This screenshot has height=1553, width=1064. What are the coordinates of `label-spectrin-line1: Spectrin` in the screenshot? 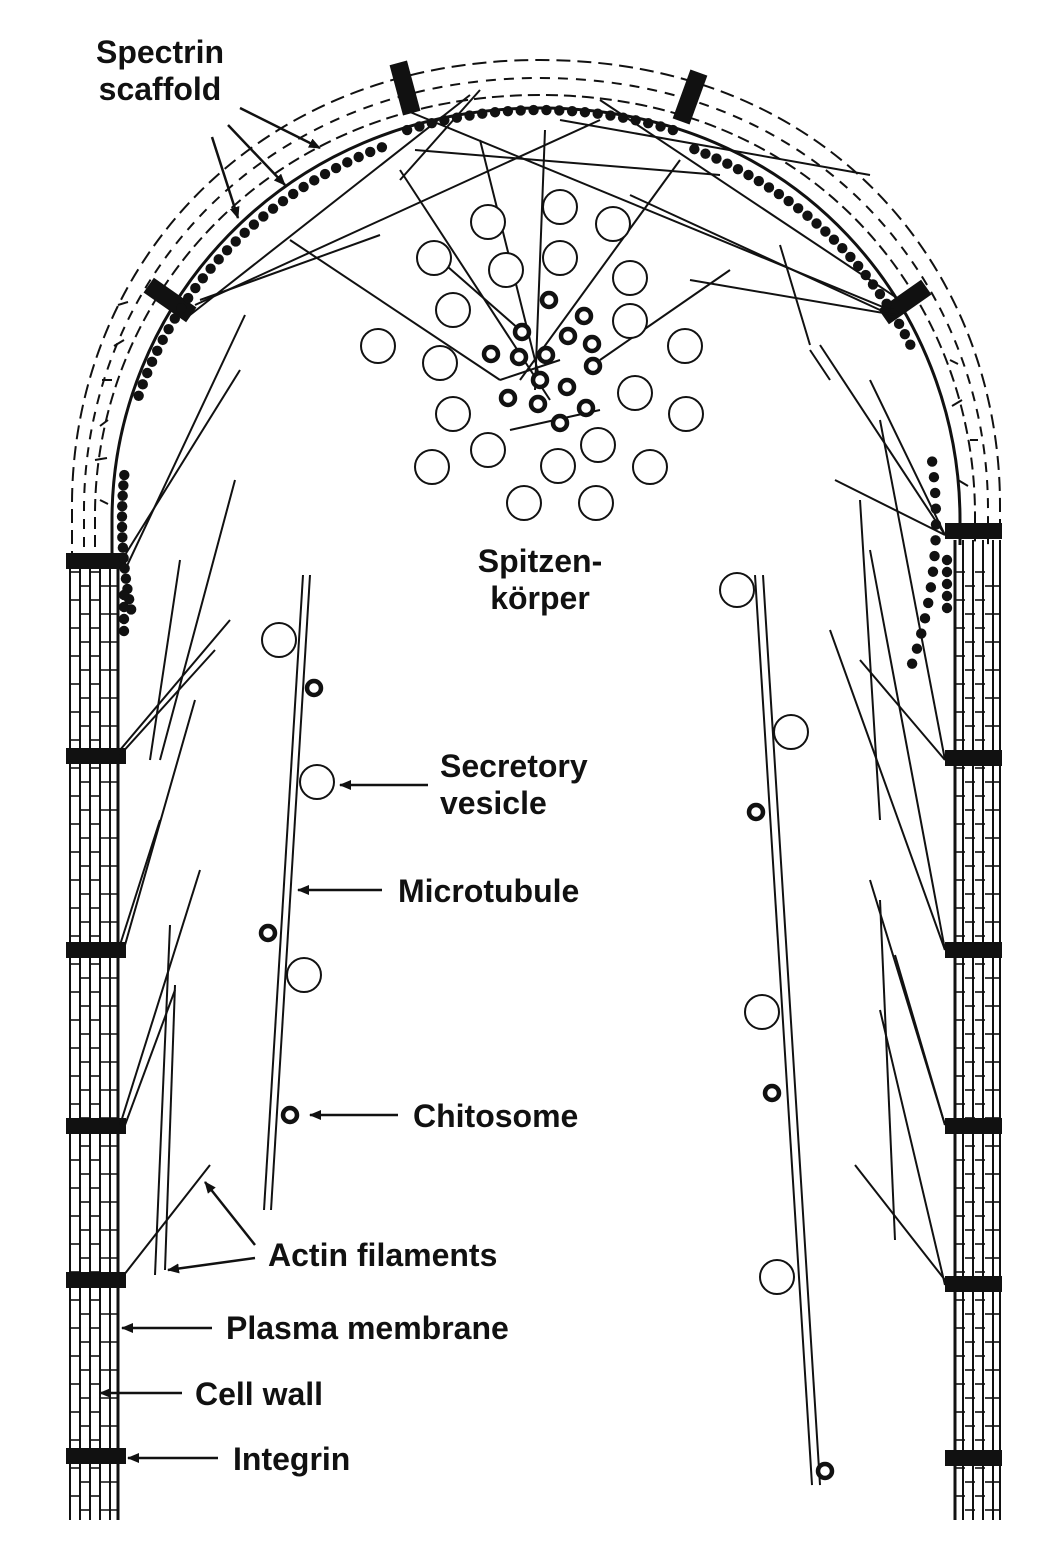 It's located at (160, 52).